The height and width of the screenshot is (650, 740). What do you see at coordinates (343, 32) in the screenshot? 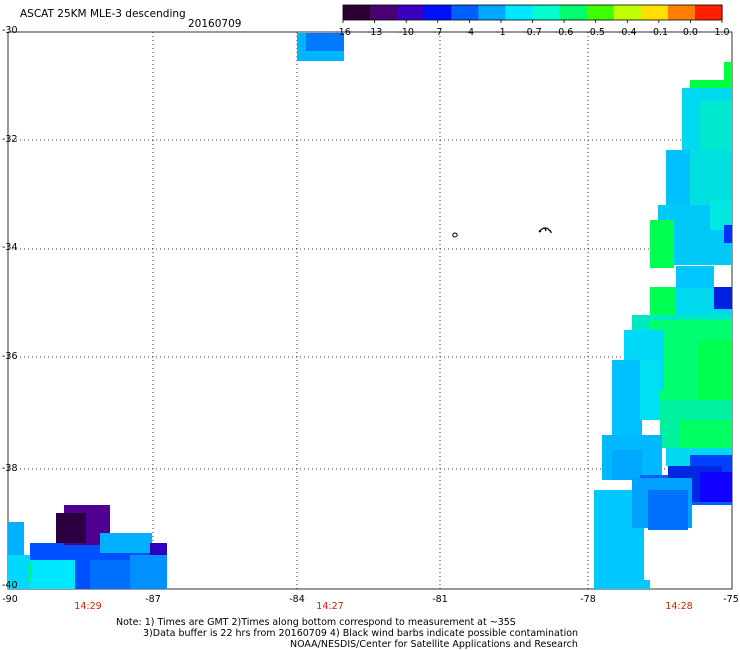
I see `colorbar-tick-label: -16` at bounding box center [343, 32].